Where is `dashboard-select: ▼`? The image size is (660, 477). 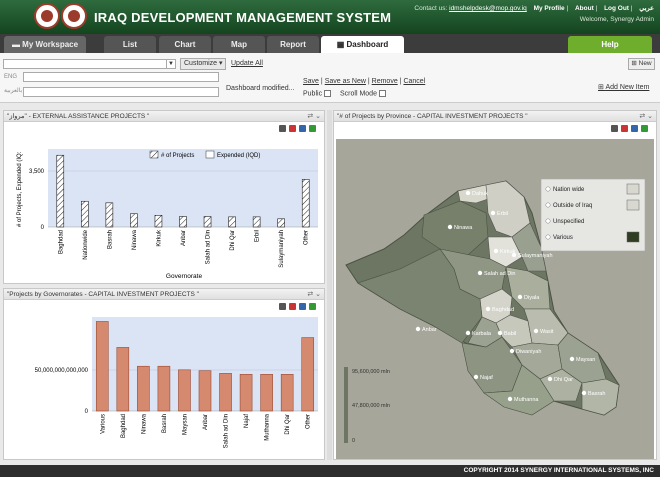 dashboard-select: ▼ is located at coordinates (89, 64).